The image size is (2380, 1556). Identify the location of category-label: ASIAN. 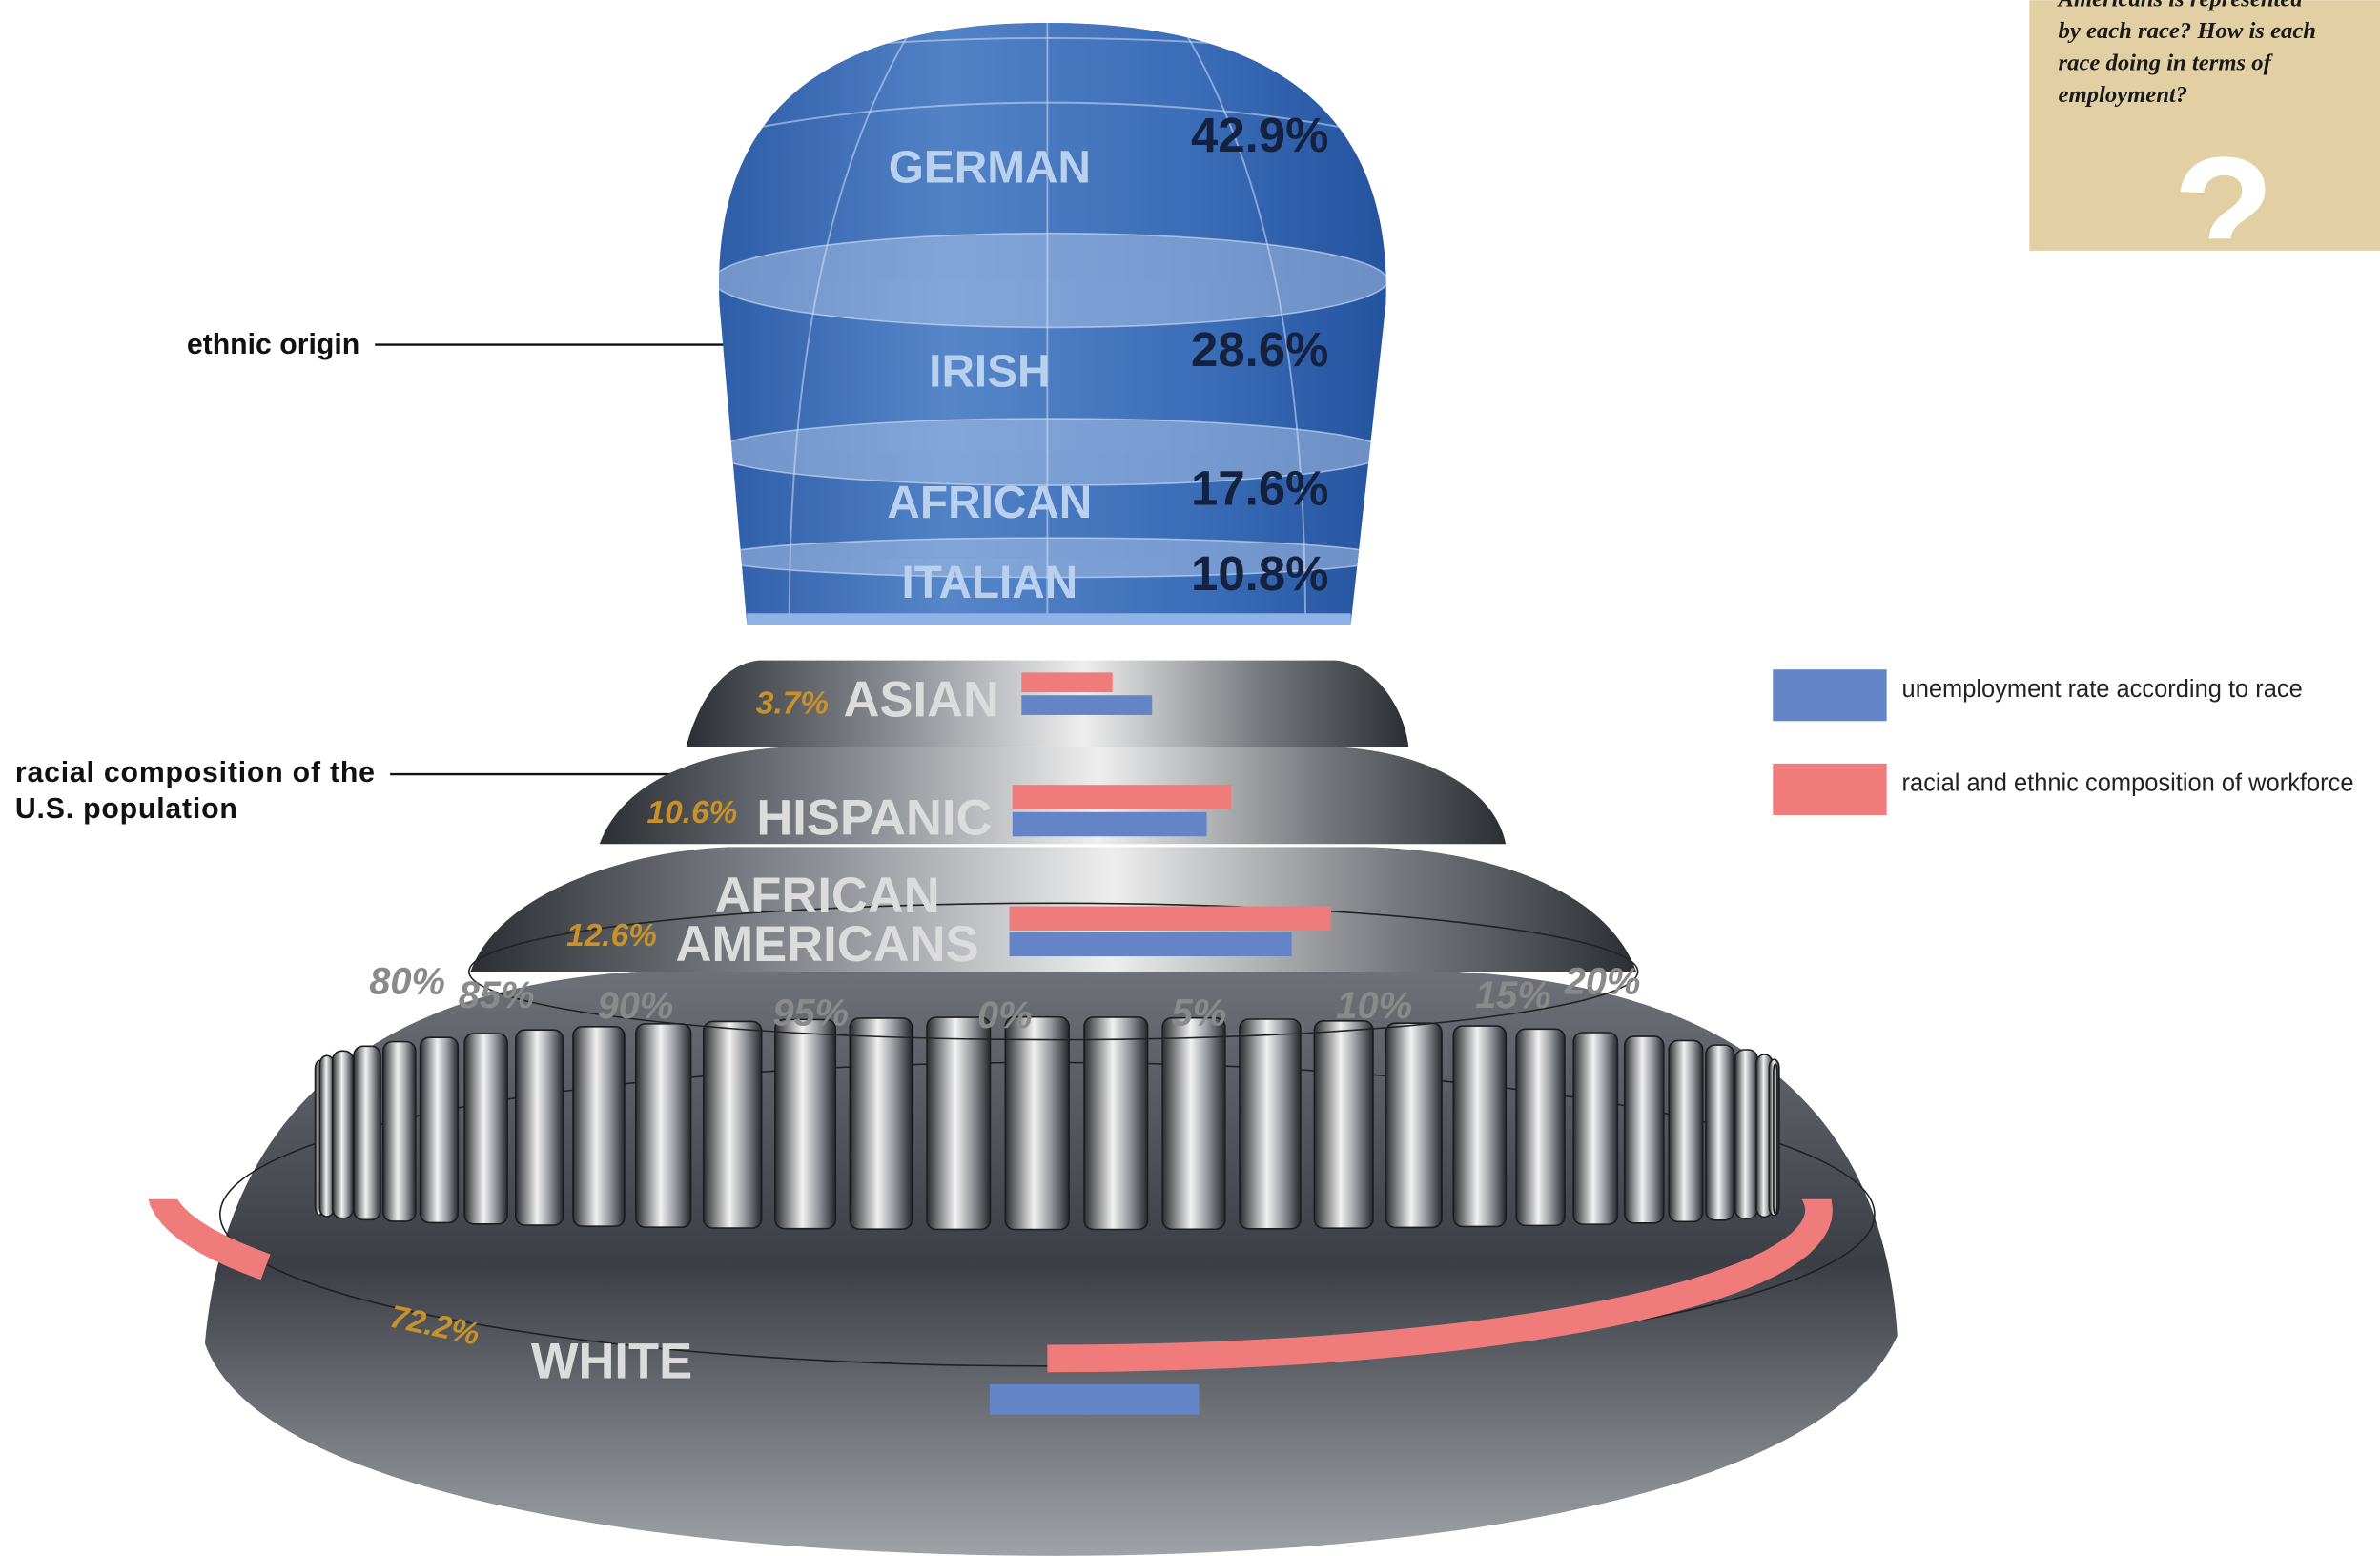
(922, 700).